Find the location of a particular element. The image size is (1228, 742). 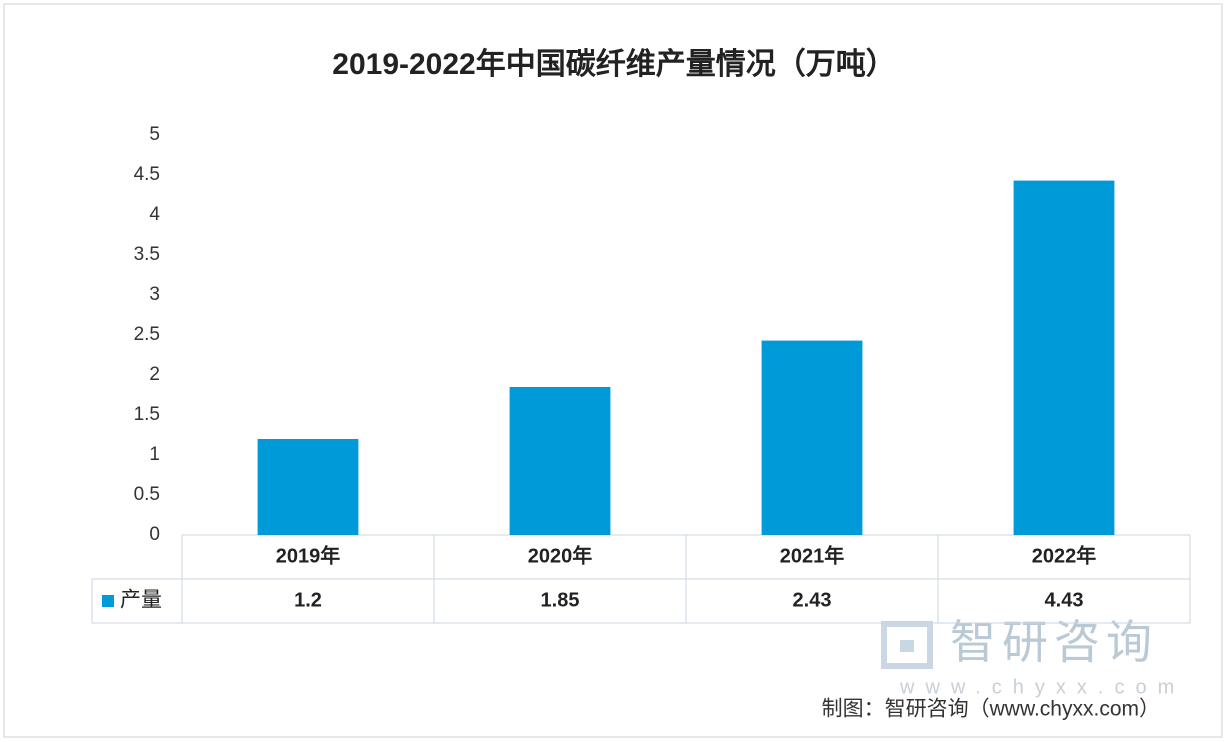

y-tick-label: 3.5 is located at coordinates (147, 254).